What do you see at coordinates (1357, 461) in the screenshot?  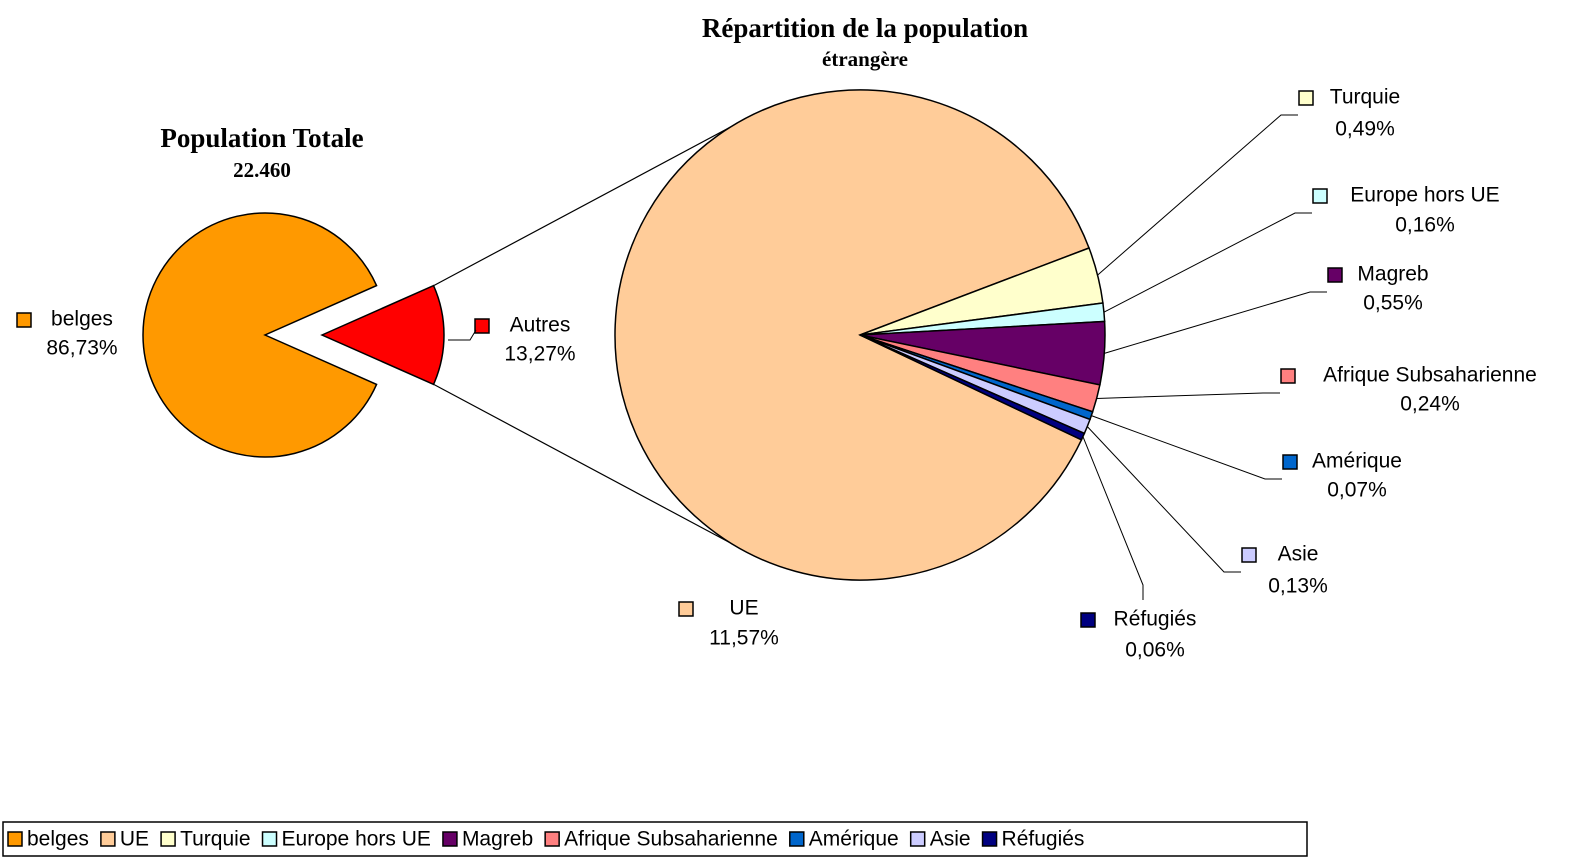 I see `data-label-name: Amérique` at bounding box center [1357, 461].